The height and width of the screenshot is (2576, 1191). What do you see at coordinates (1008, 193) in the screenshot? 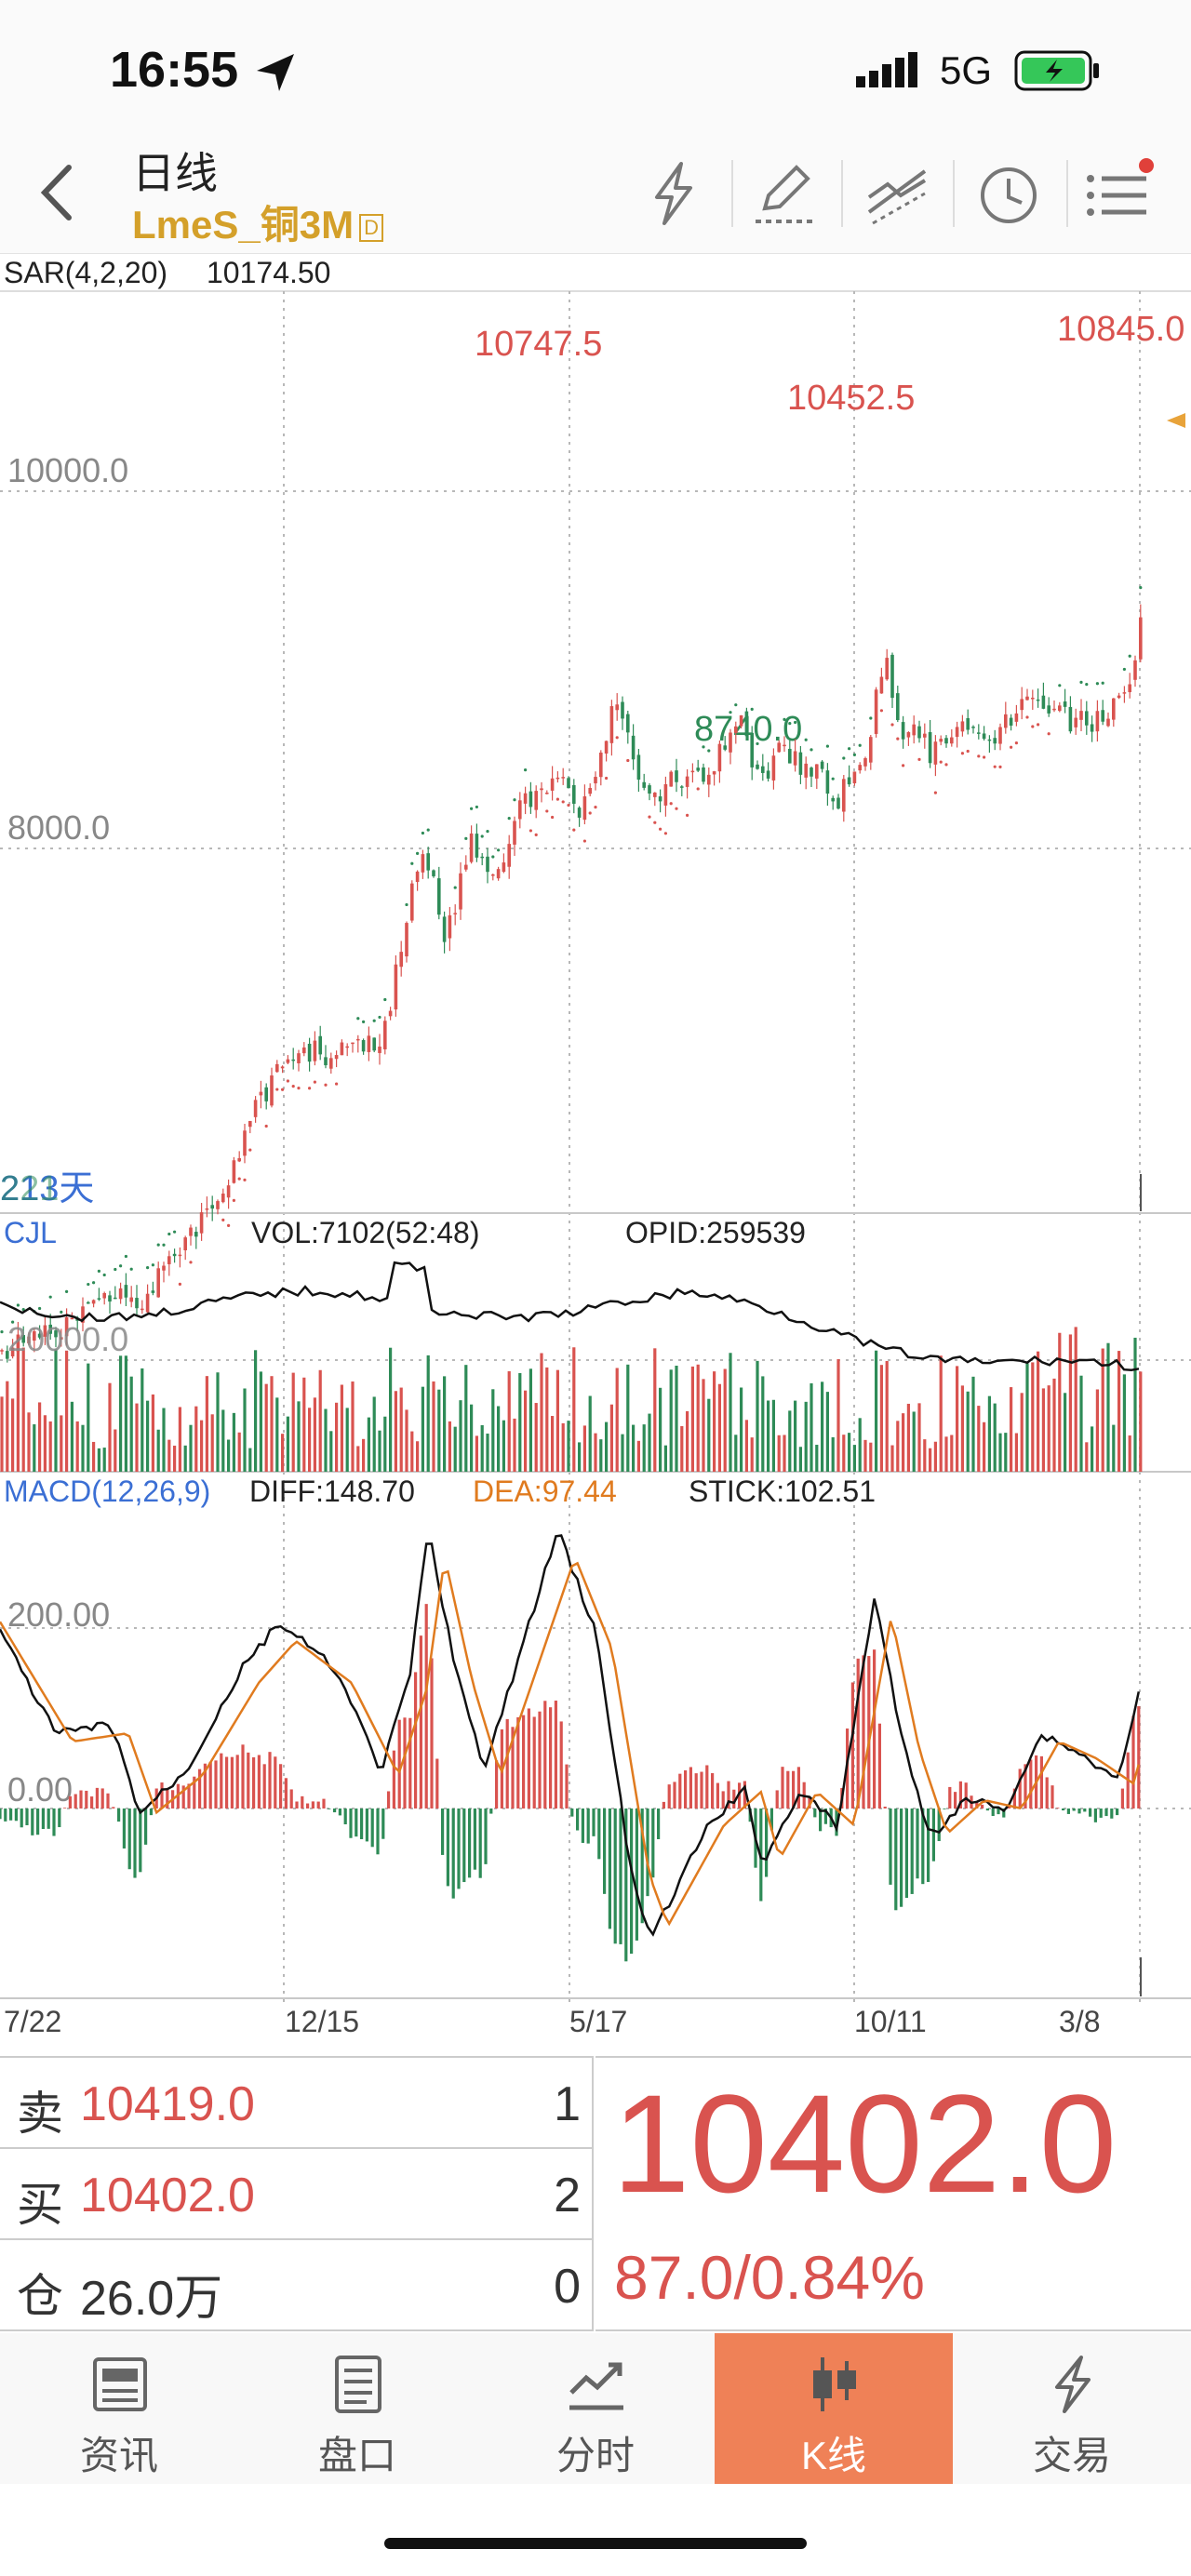
I see `clock-icon` at bounding box center [1008, 193].